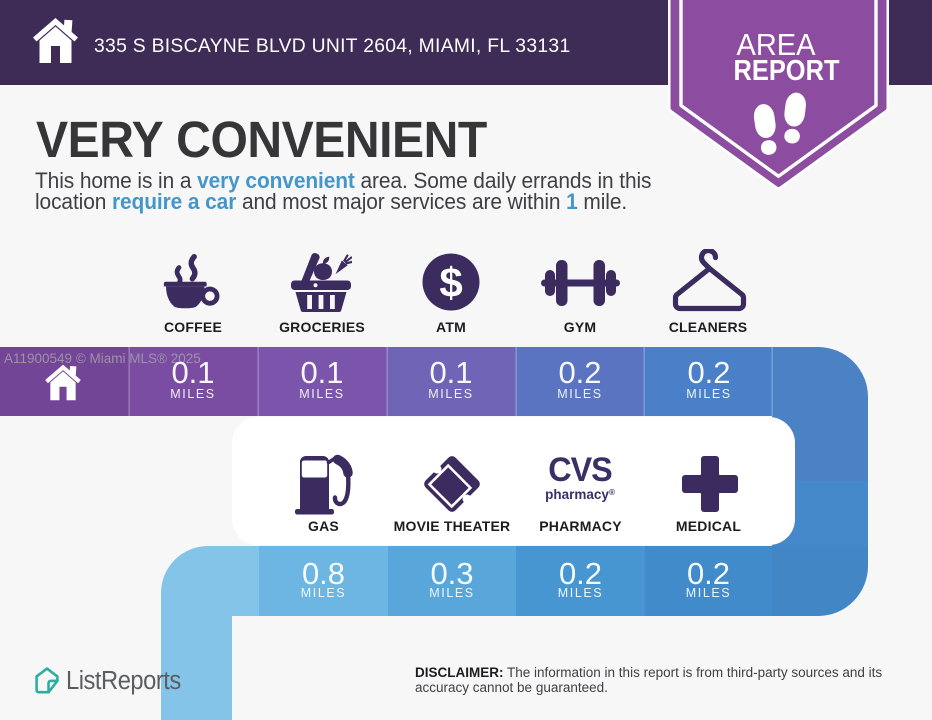  I want to click on svg-text: AREA, so click(776, 44).